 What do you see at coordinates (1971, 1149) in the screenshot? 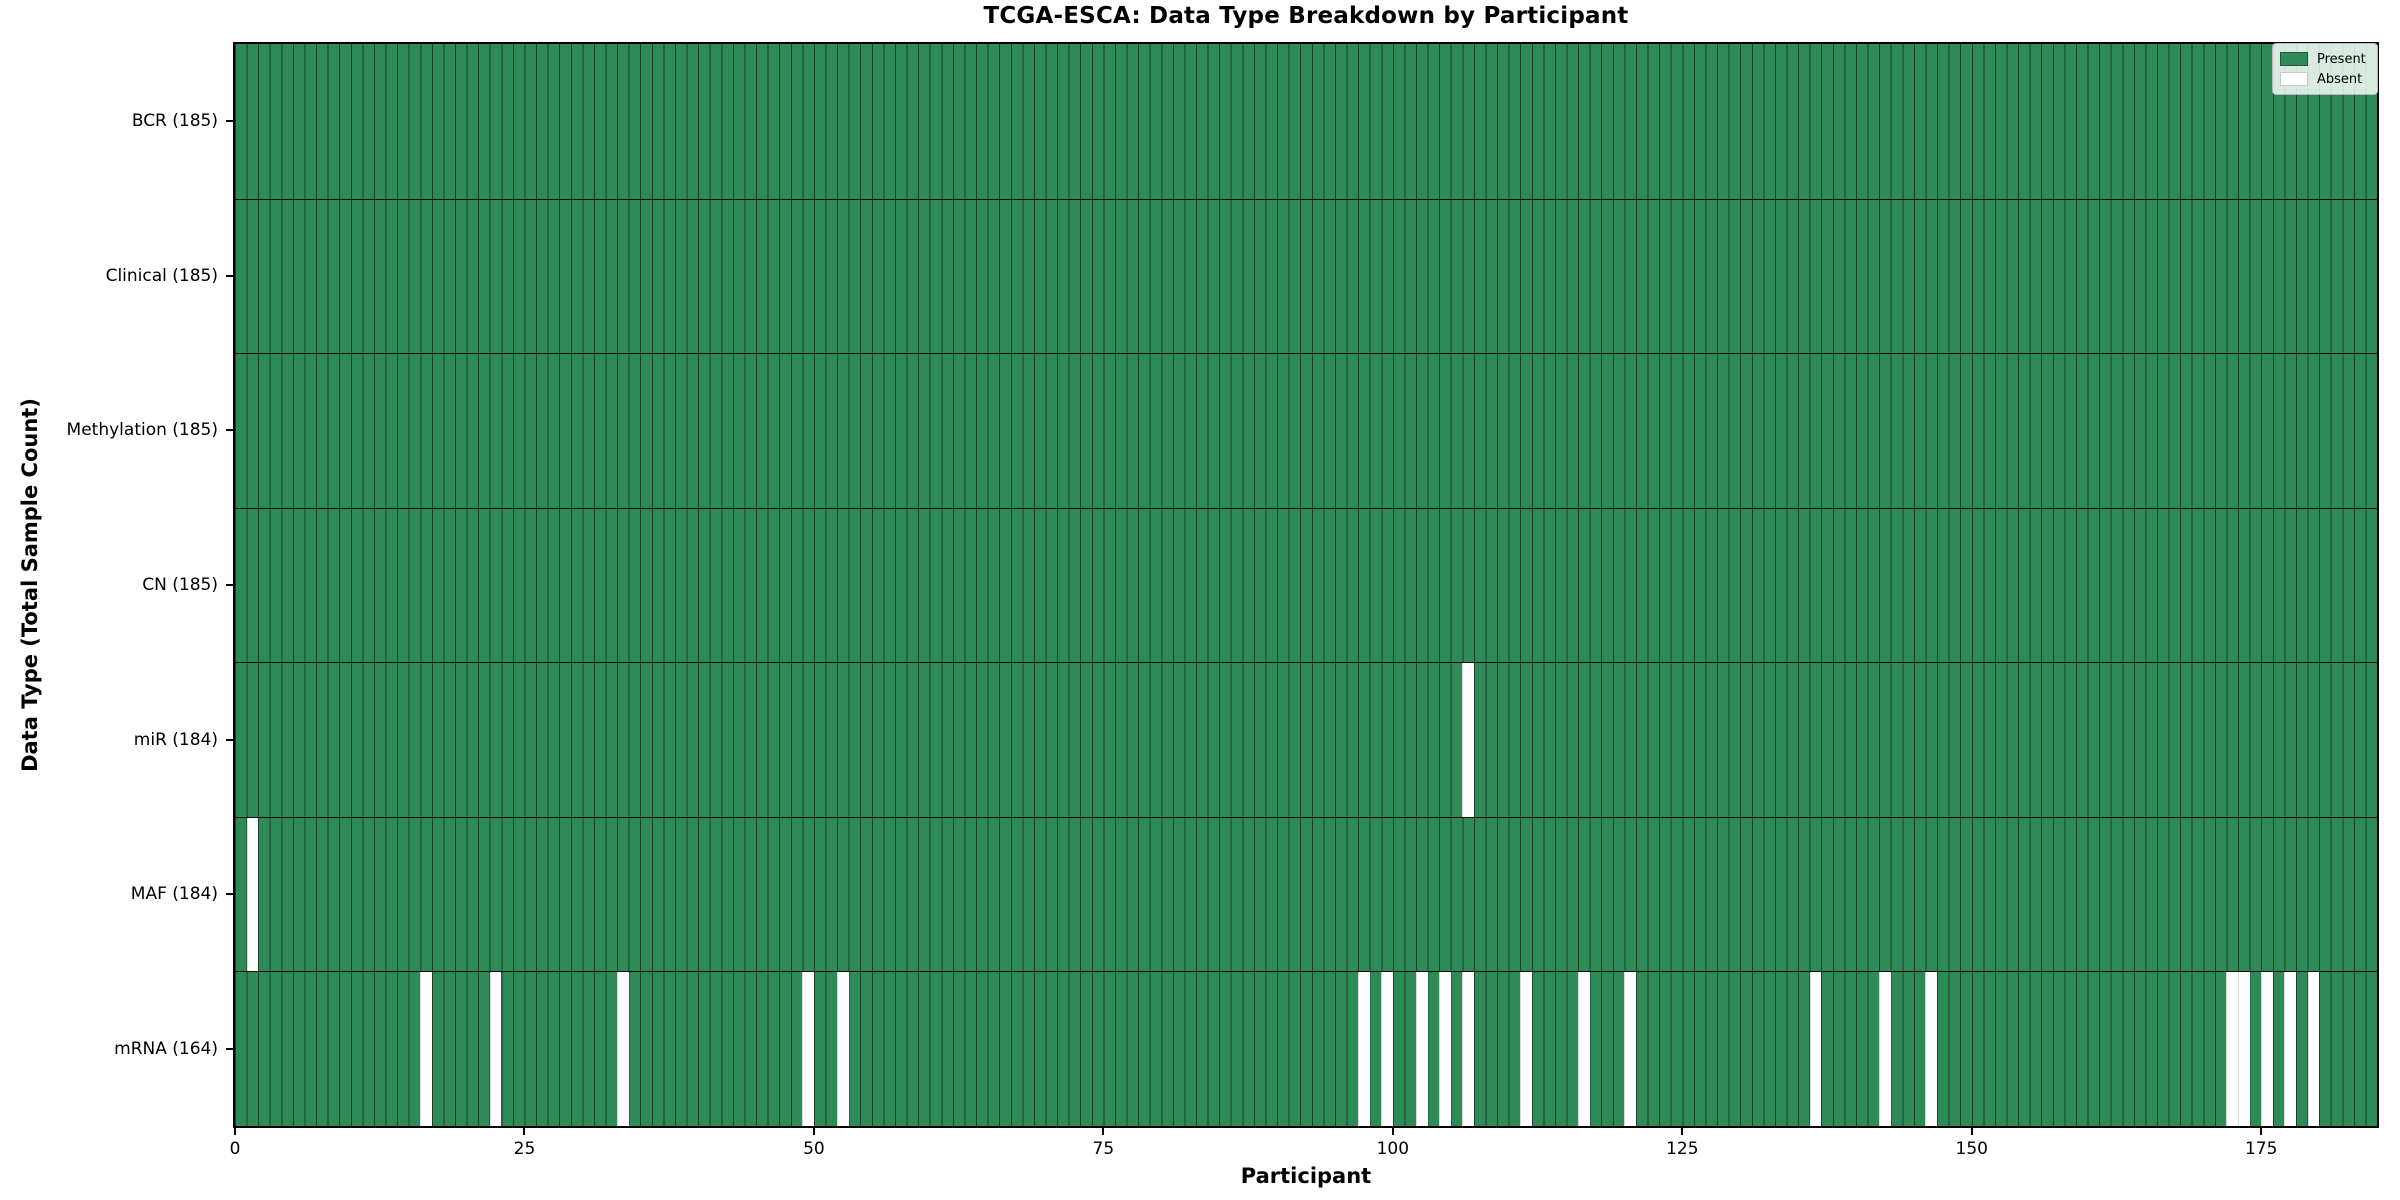
I see `x-tick-label: 150` at bounding box center [1971, 1149].